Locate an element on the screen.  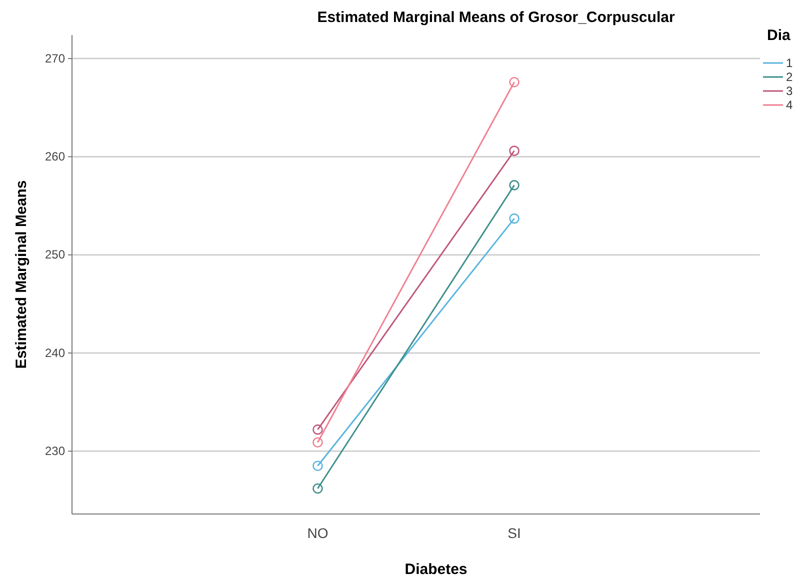
chart-title: Estimated Marginal Means of Grosor_Corpuscular is located at coordinates (496, 17).